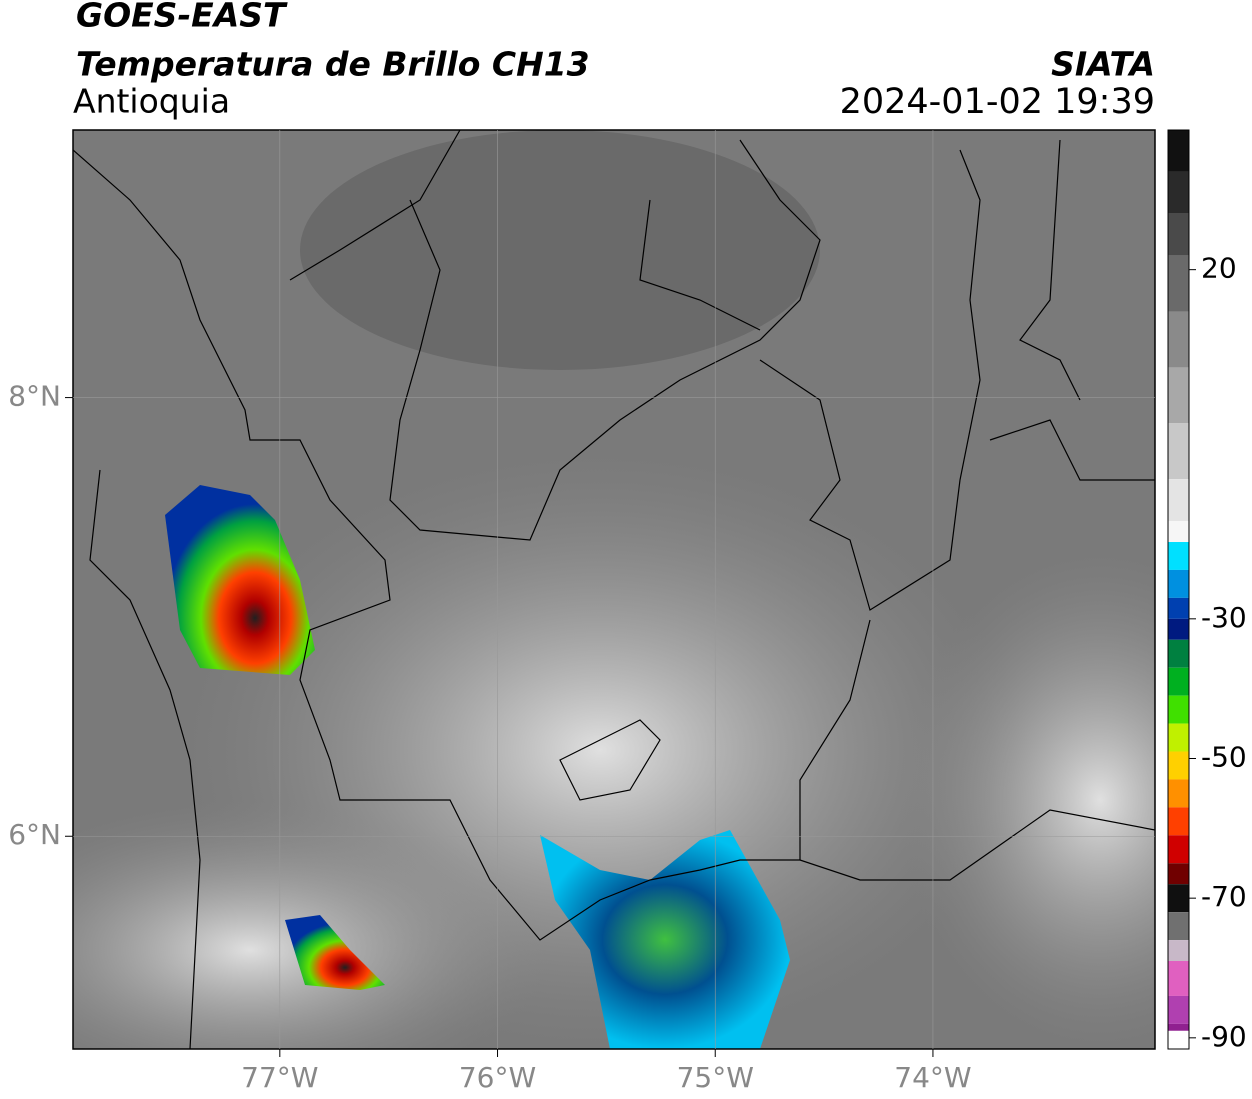  What do you see at coordinates (151, 101) in the screenshot?
I see `region: Antioquia` at bounding box center [151, 101].